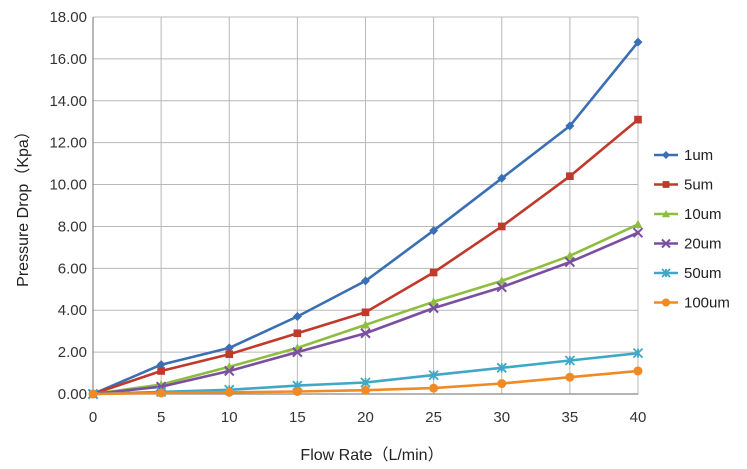  I want to click on series-100um, so click(365, 382).